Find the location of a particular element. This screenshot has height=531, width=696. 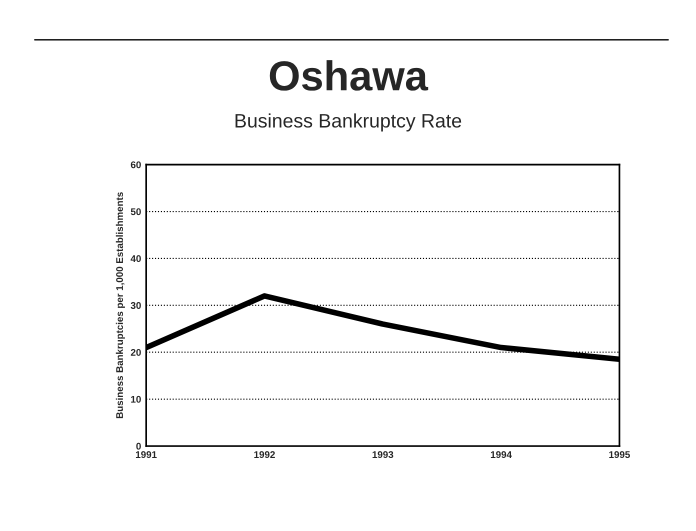

y-tick-label: 30 is located at coordinates (135, 305).